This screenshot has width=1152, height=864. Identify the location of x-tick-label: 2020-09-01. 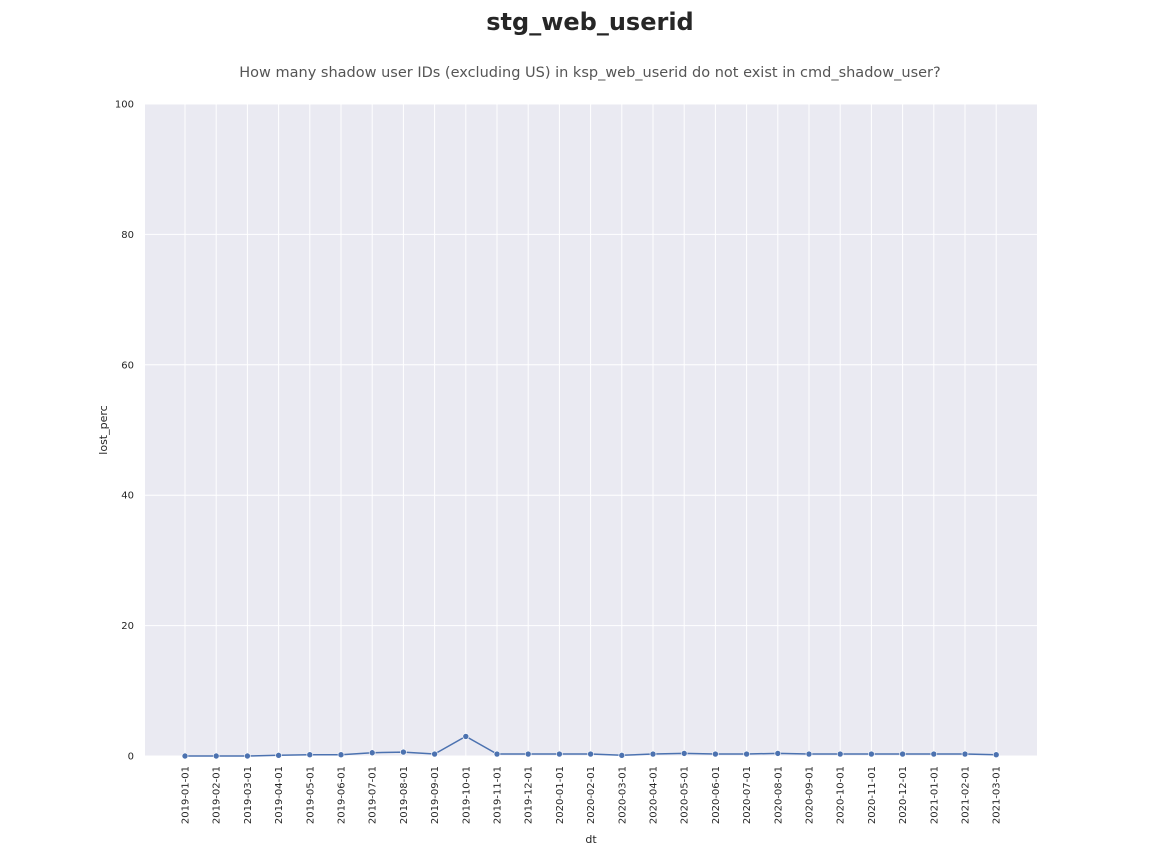
(810, 795).